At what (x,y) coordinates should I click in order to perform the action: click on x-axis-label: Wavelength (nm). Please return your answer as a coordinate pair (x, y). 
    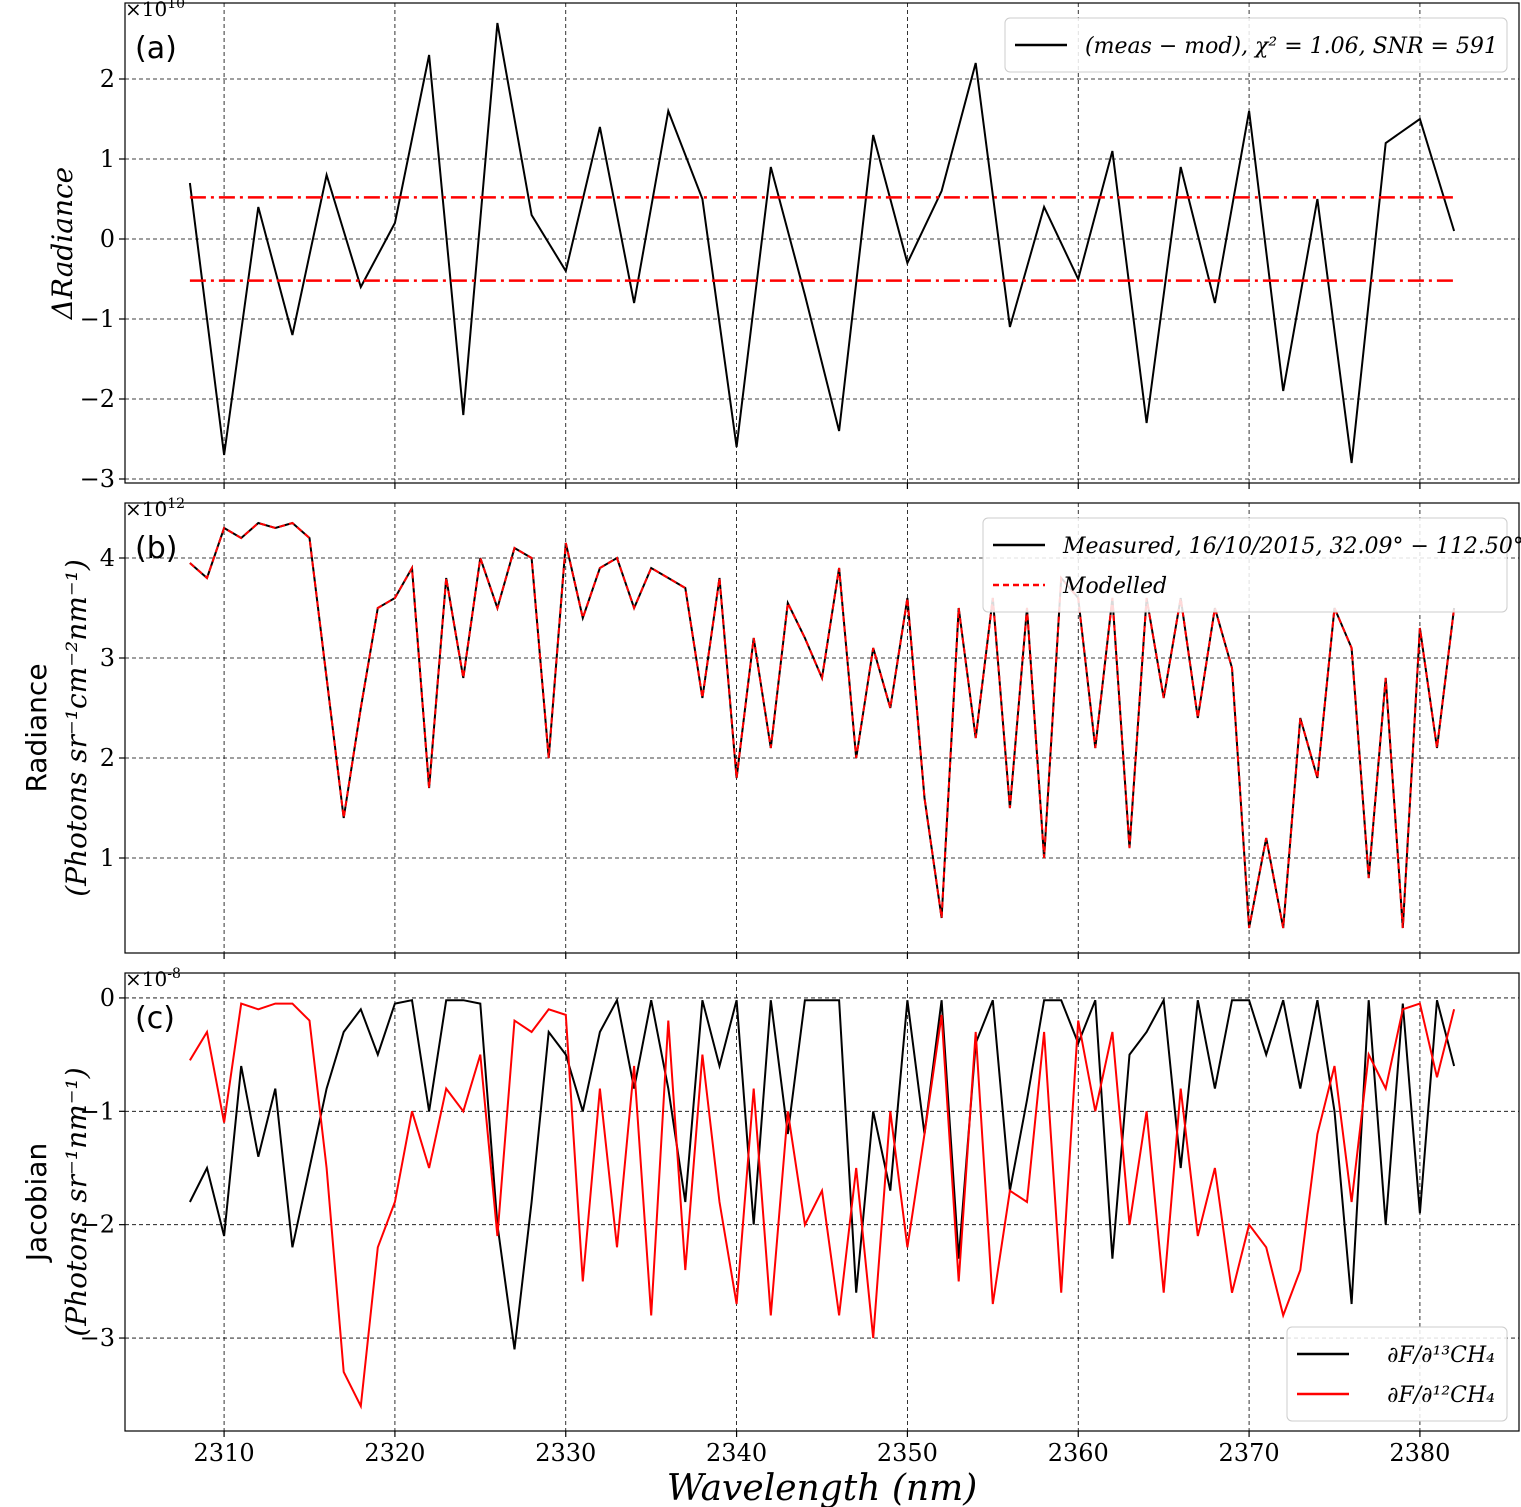
    Looking at the image, I should click on (822, 1487).